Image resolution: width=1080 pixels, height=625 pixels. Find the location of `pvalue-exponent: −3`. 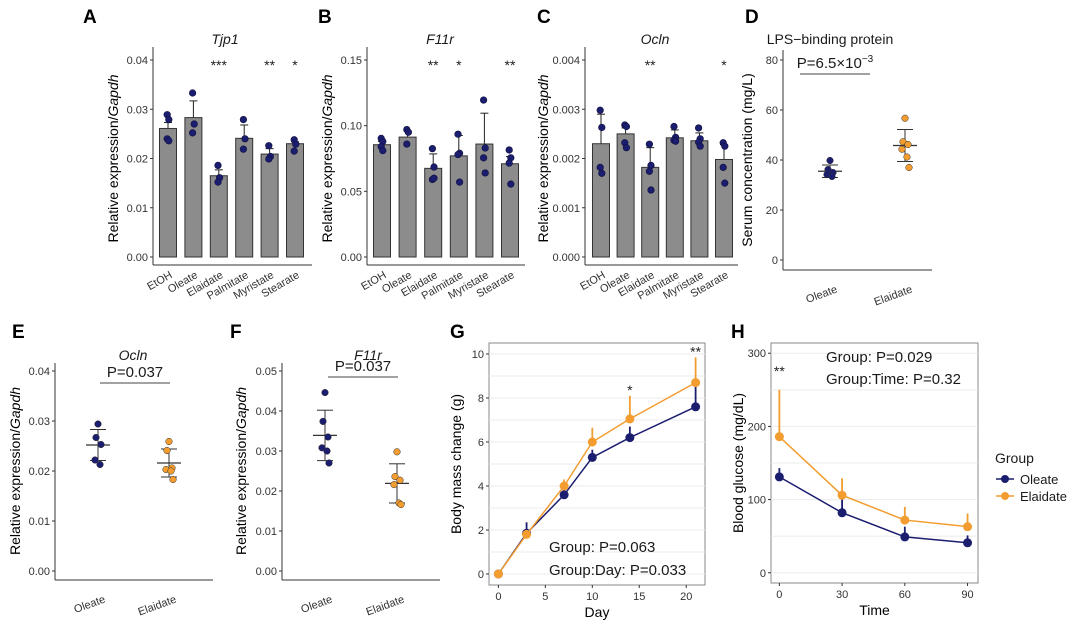

pvalue-exponent: −3 is located at coordinates (868, 59).